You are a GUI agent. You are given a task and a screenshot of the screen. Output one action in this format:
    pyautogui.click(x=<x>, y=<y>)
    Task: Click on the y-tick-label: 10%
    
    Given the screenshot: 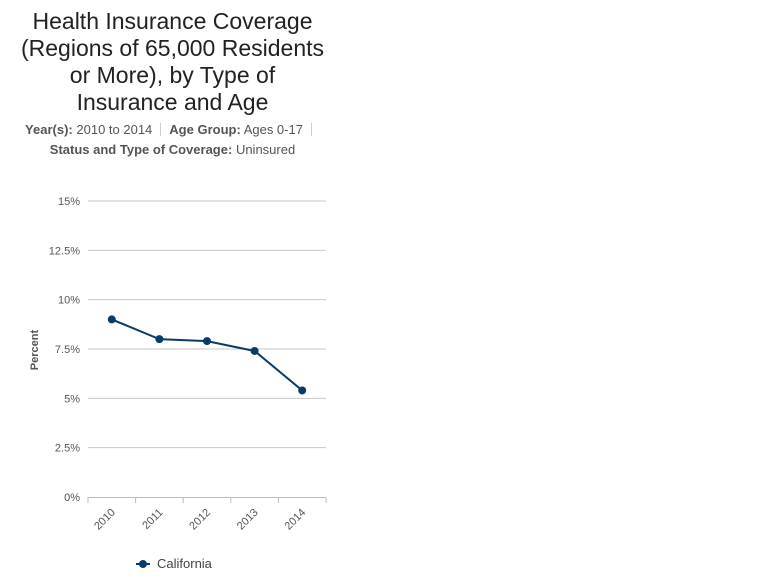 What is the action you would take?
    pyautogui.click(x=69, y=301)
    